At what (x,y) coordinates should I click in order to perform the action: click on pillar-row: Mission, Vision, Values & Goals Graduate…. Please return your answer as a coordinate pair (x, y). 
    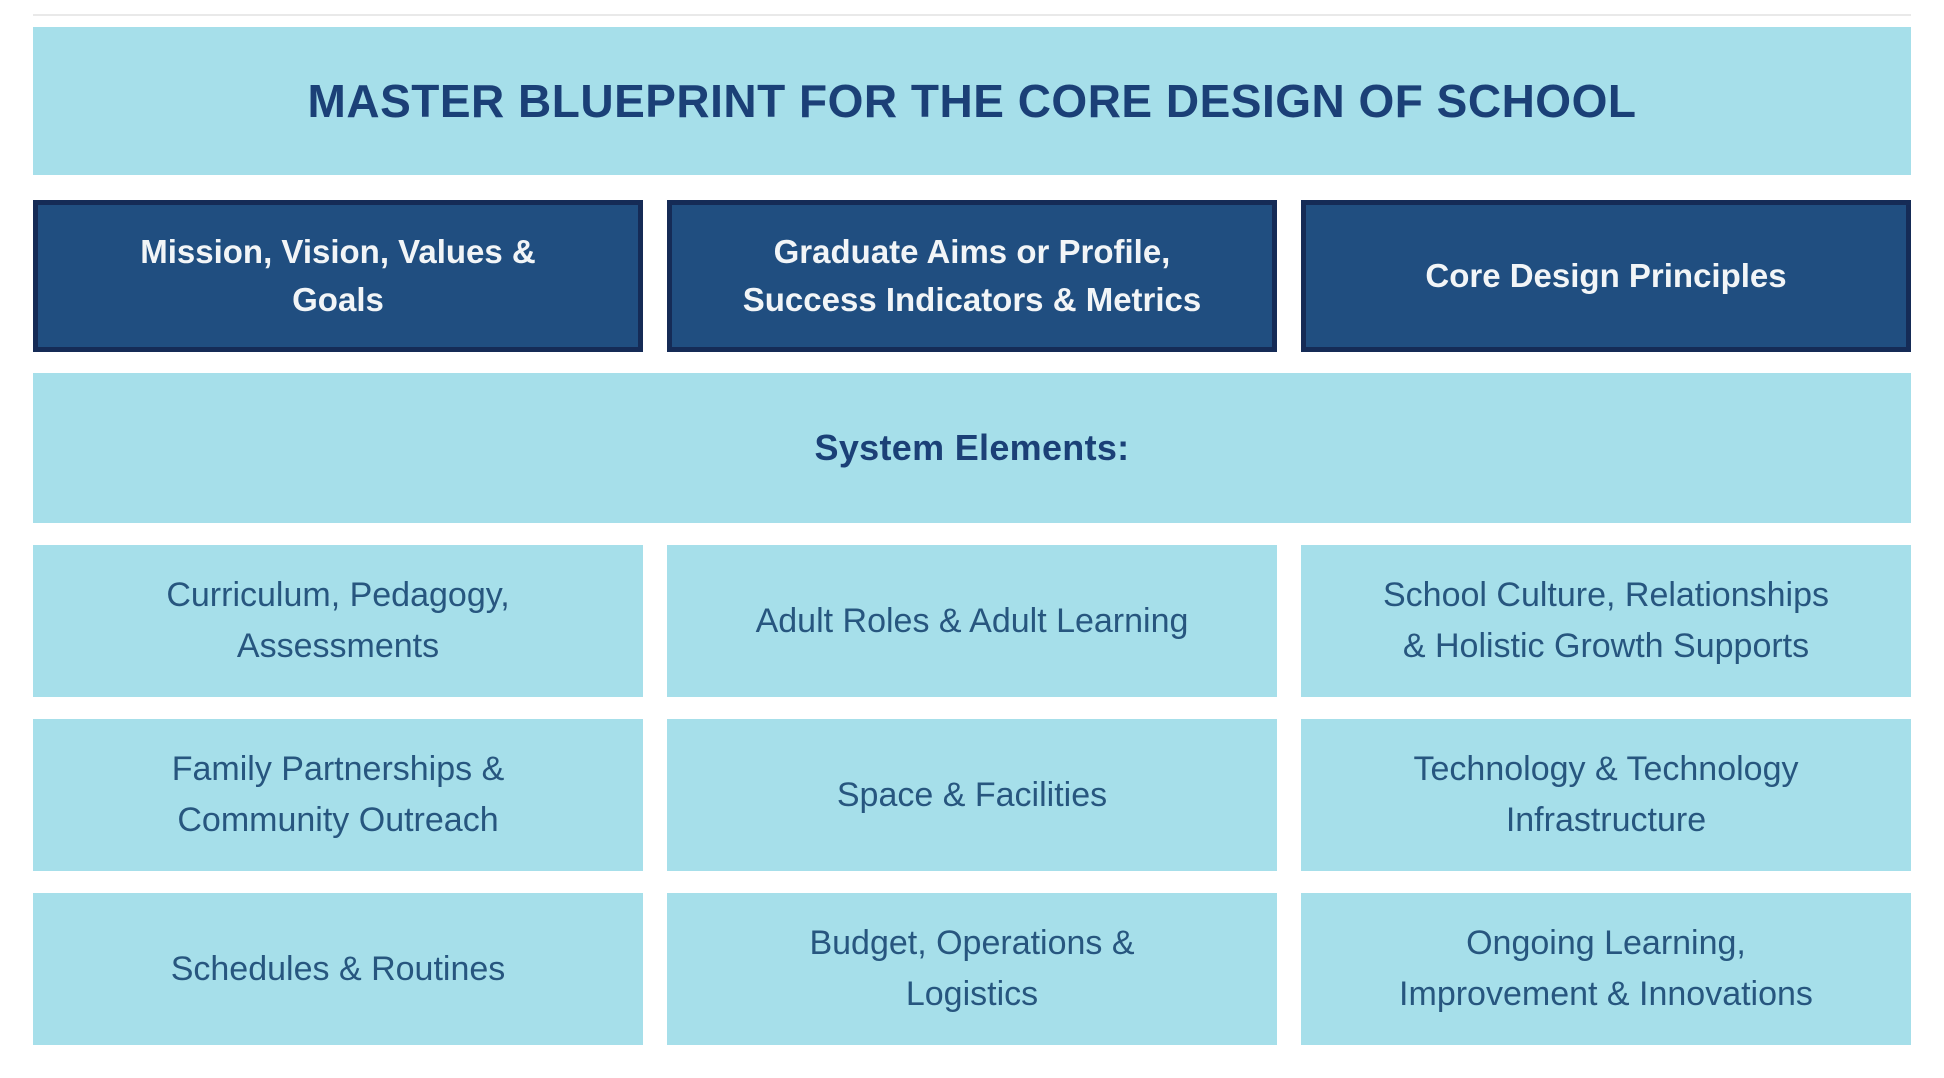
    Looking at the image, I should click on (972, 276).